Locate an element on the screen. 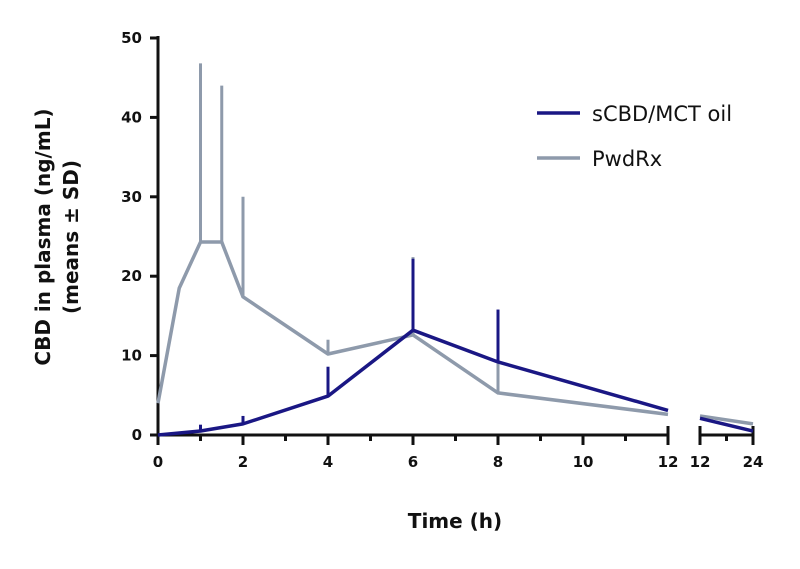  x-tick-label: 4 is located at coordinates (328, 462).